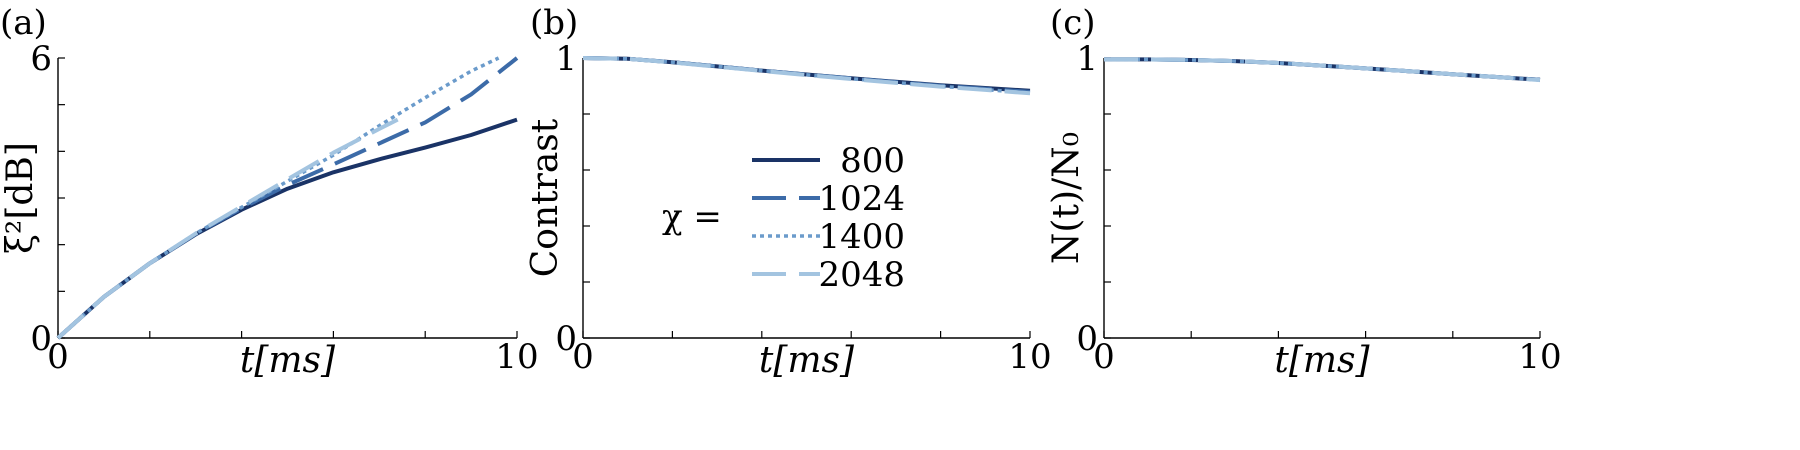 The height and width of the screenshot is (450, 1800). What do you see at coordinates (692, 217) in the screenshot?
I see `legend-prefix: χ =` at bounding box center [692, 217].